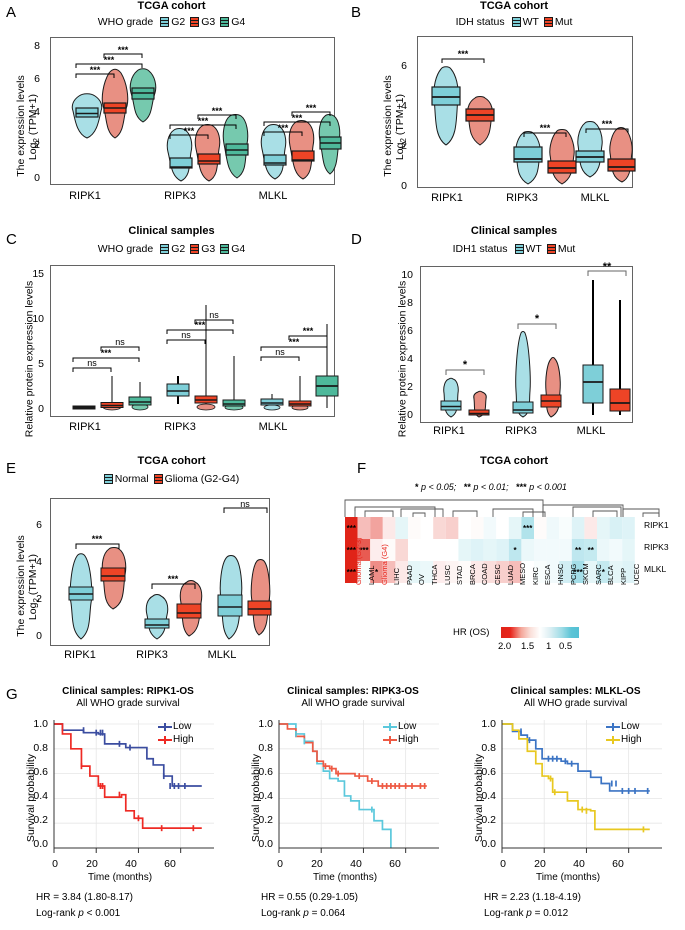  Describe the element at coordinates (573, 574) in the screenshot. I see `heatmap-column-label: PCPG` at that location.